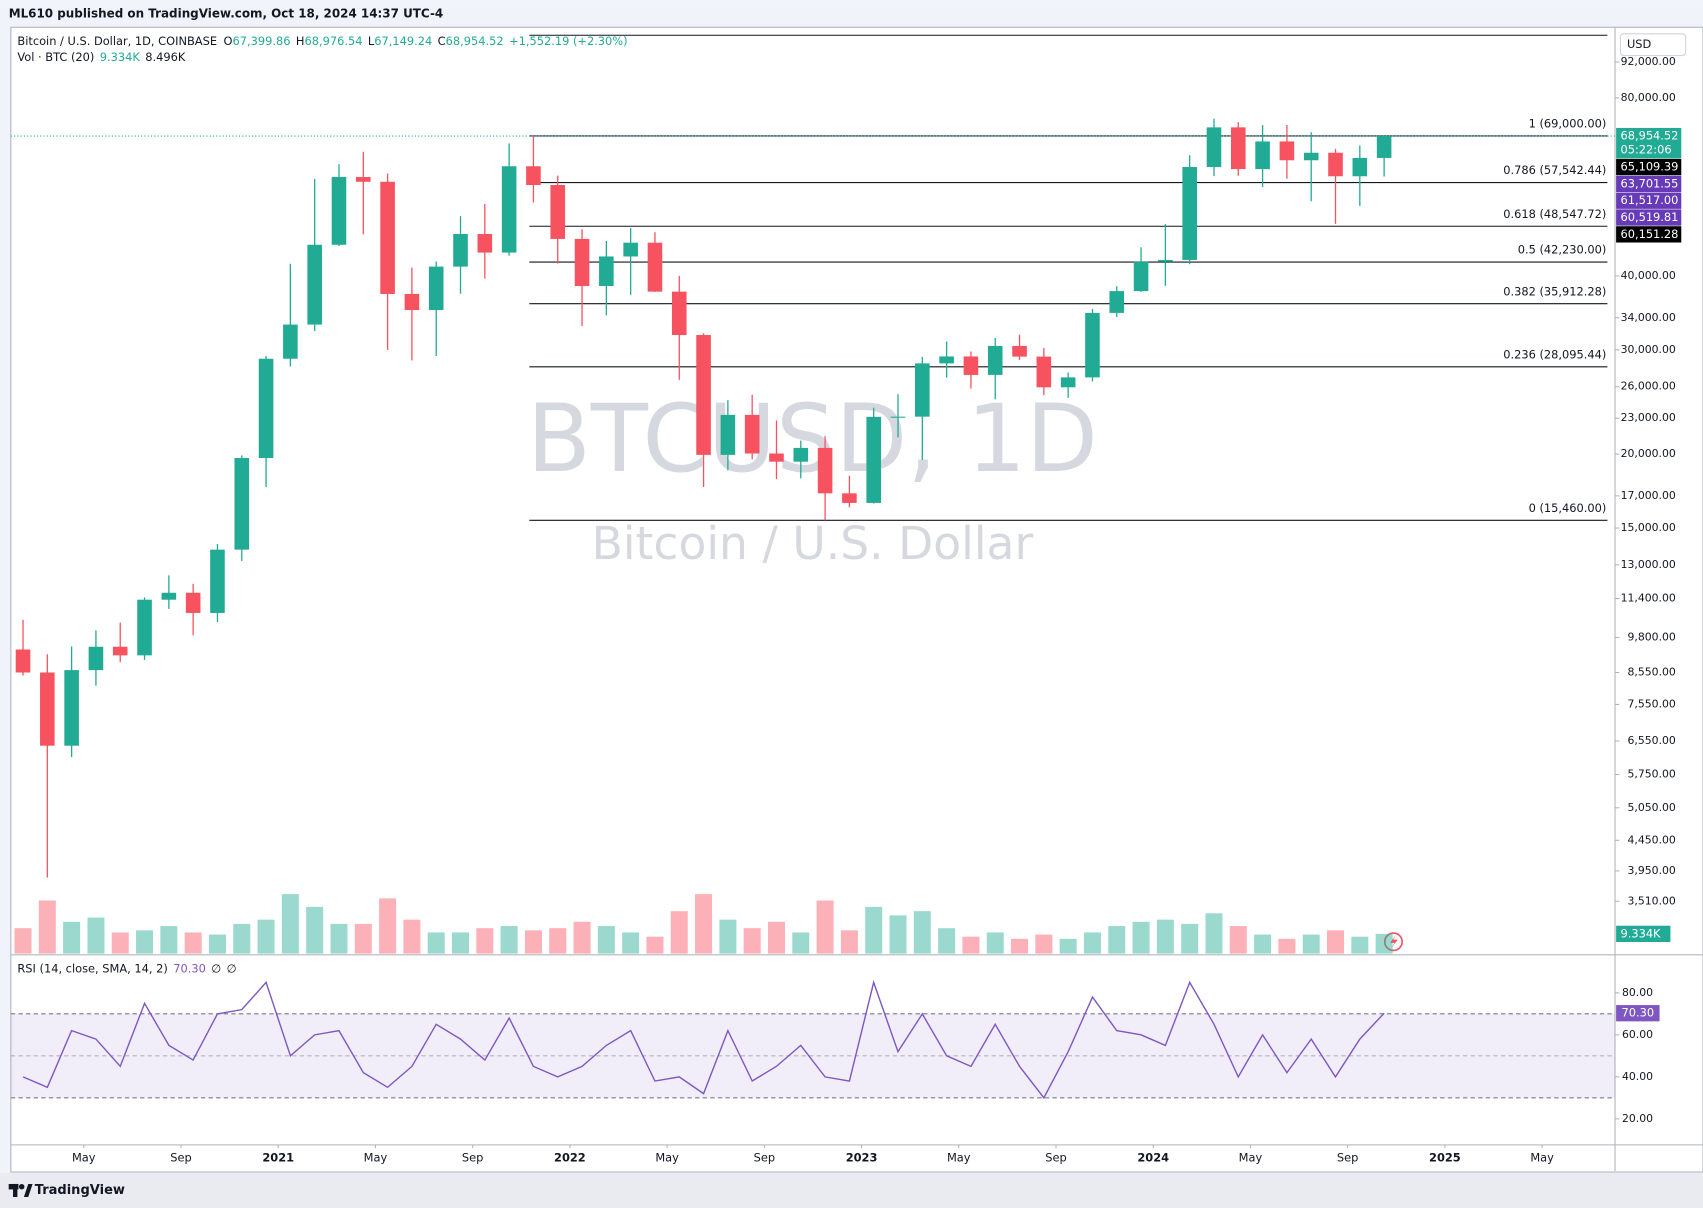 This screenshot has height=1208, width=1703. I want to click on x-tick-label: 2022, so click(570, 1157).